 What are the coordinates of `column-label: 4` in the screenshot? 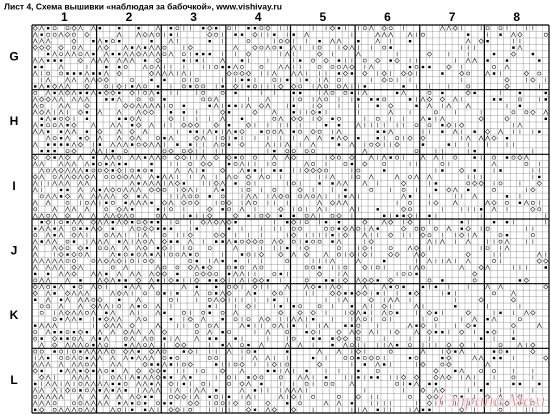 It's located at (258, 17).